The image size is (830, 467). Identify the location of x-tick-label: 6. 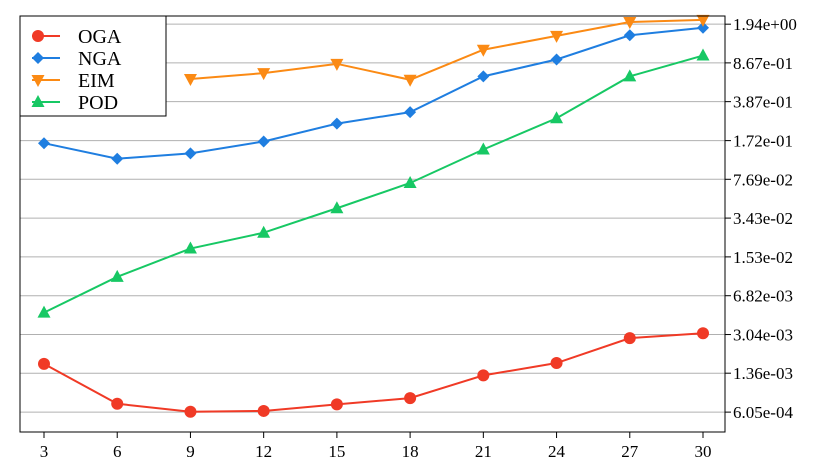
(117, 451).